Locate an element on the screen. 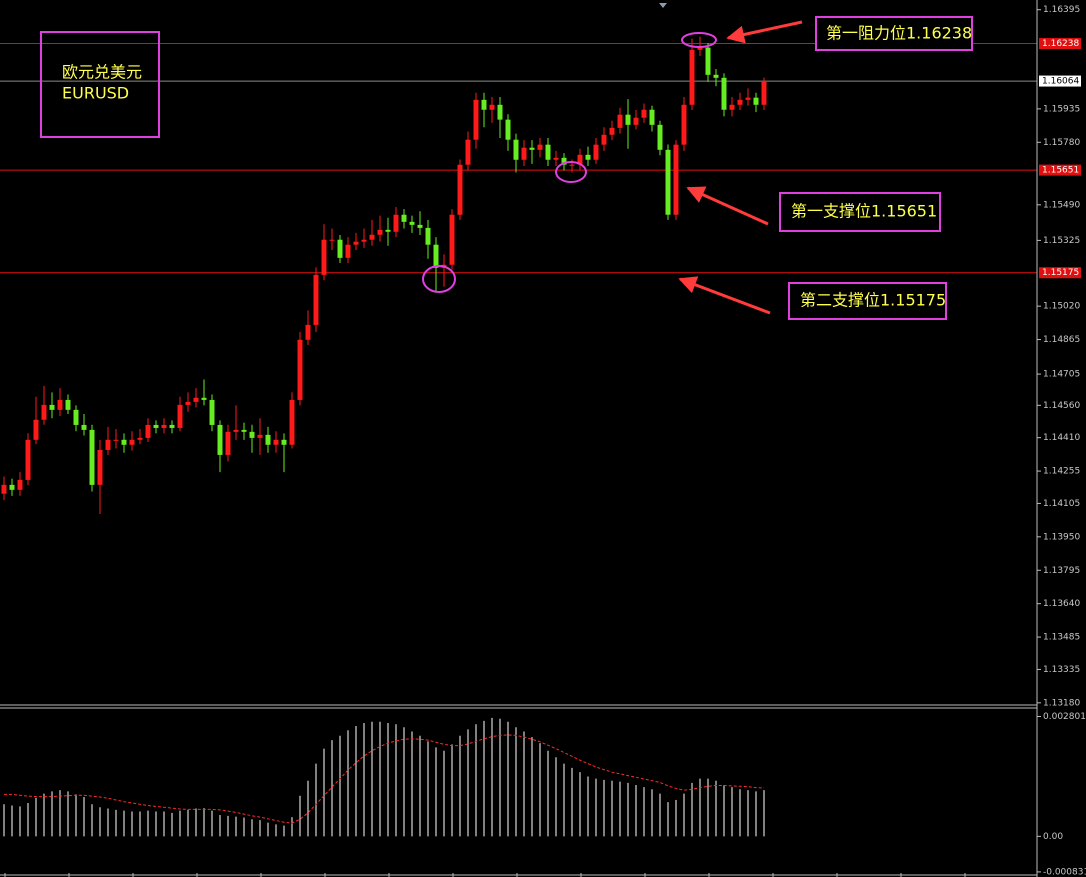 The width and height of the screenshot is (1086, 877). level-label: 1.16064 is located at coordinates (1060, 82).